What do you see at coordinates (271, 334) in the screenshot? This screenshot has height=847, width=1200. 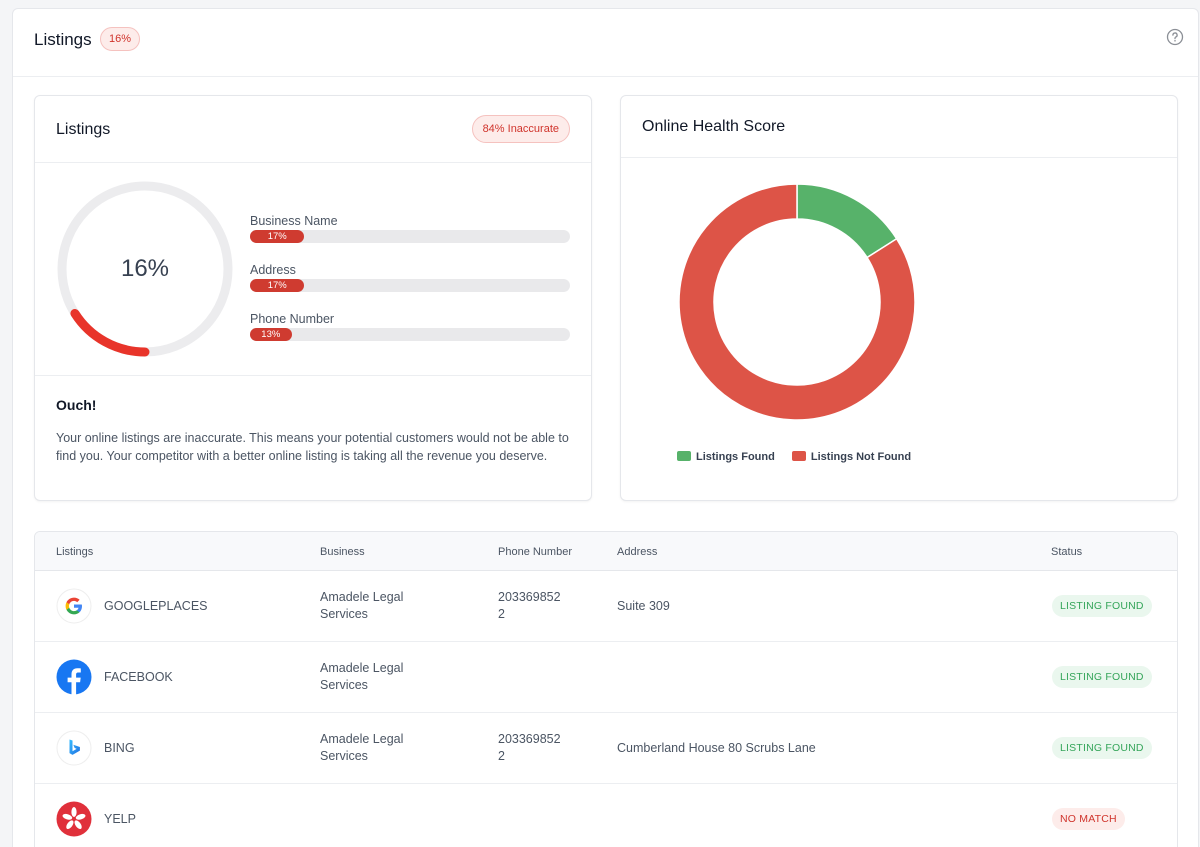 I see `metric-fill: 13%` at bounding box center [271, 334].